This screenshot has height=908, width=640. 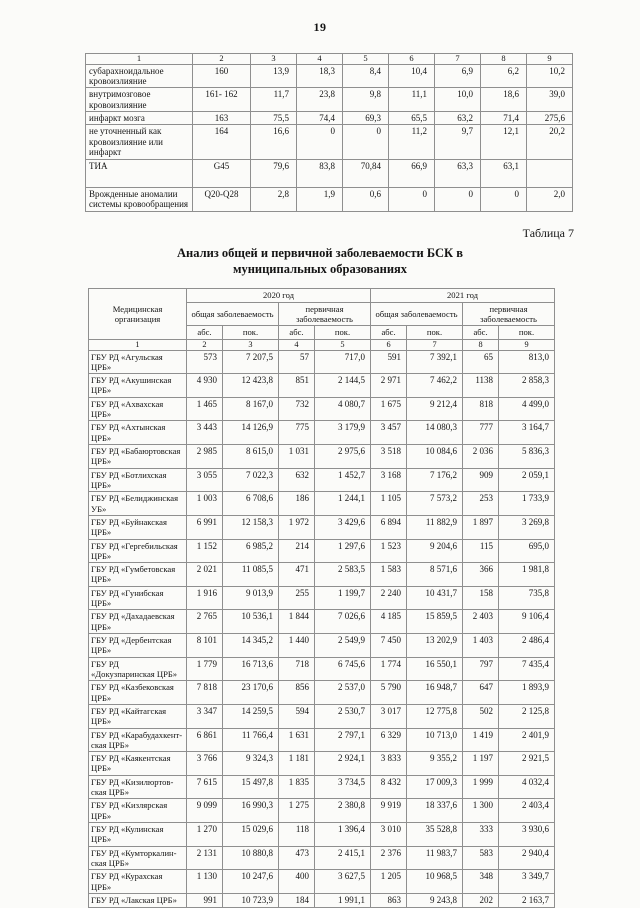 What do you see at coordinates (137, 598) in the screenshot?
I see `organization-name: ГБУ РД «Гунибская ЦРБ»` at bounding box center [137, 598].